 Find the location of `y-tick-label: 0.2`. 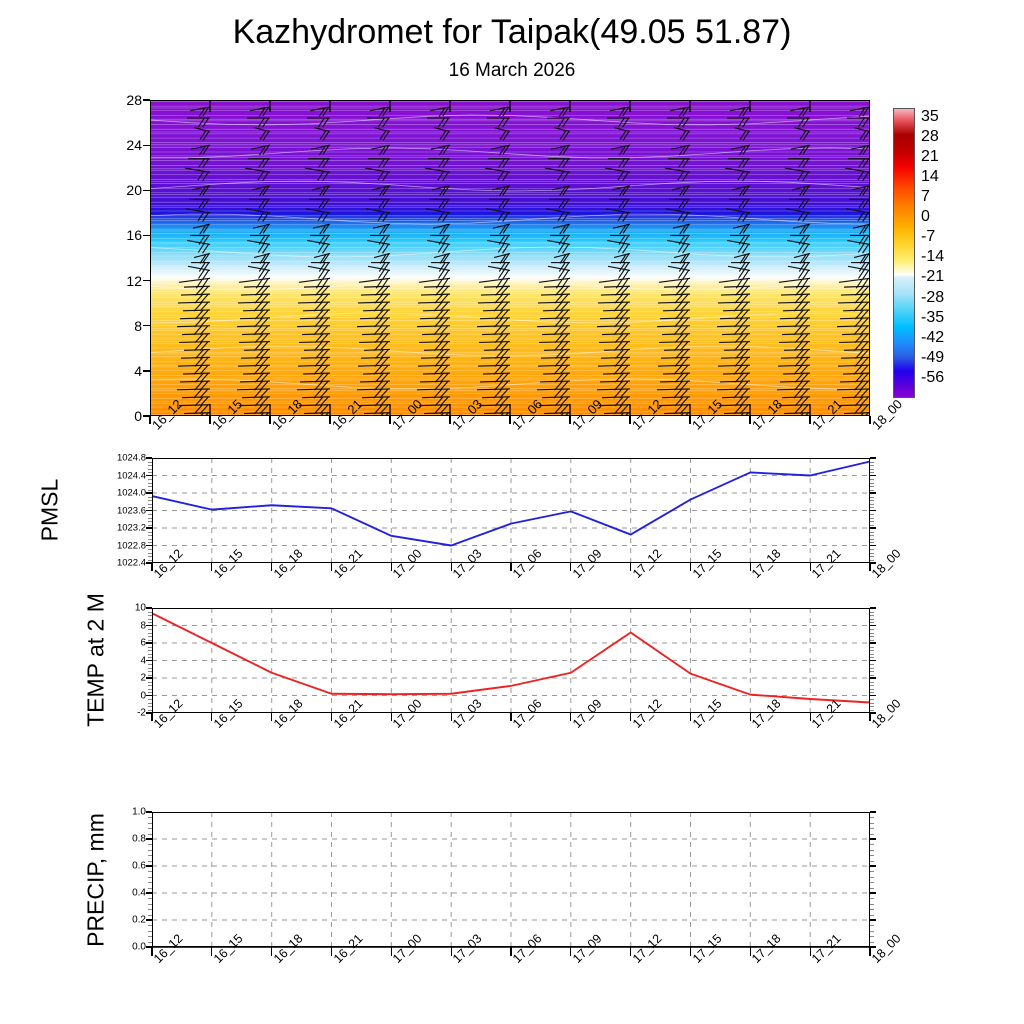

y-tick-label: 0.2 is located at coordinates (139, 920).